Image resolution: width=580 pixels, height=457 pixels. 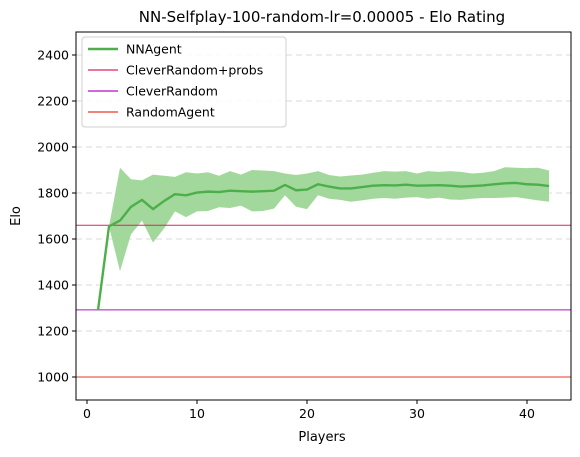 What do you see at coordinates (87, 413) in the screenshot?
I see `x-tick-label: 0` at bounding box center [87, 413].